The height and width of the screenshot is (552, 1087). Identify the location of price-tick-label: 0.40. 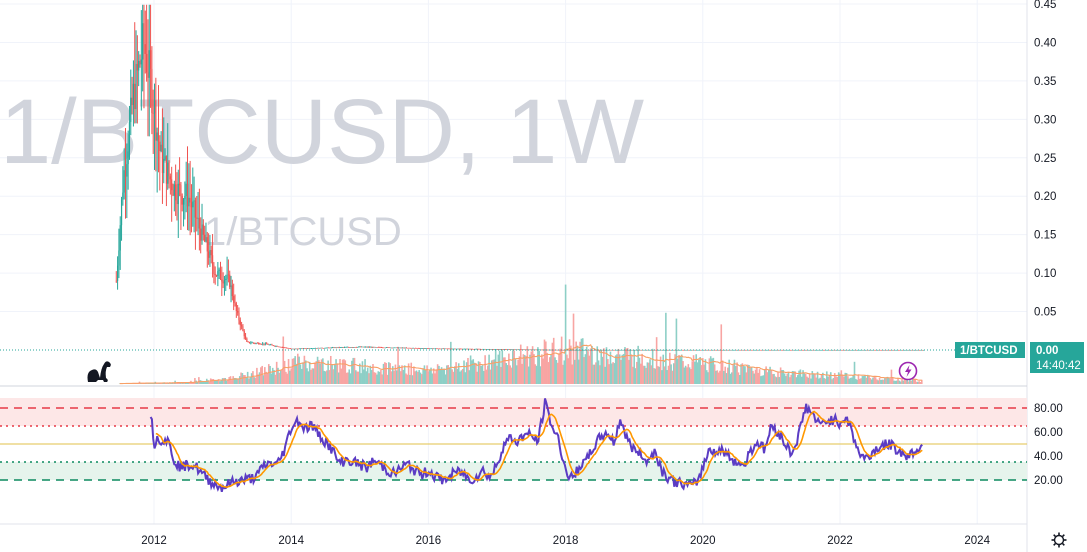
(1045, 43).